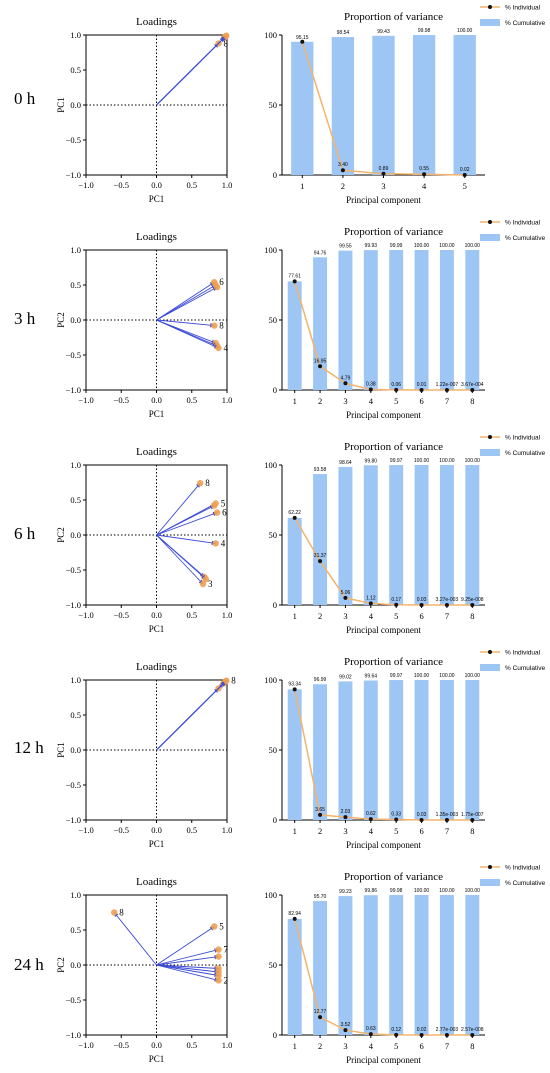 The height and width of the screenshot is (1073, 550). I want to click on x-tick-label: 0.5, so click(191, 830).